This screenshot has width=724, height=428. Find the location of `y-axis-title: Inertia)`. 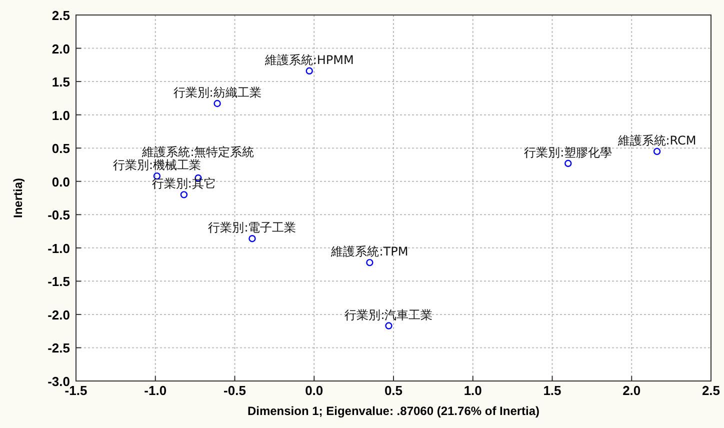

y-axis-title: Inertia) is located at coordinates (18, 198).